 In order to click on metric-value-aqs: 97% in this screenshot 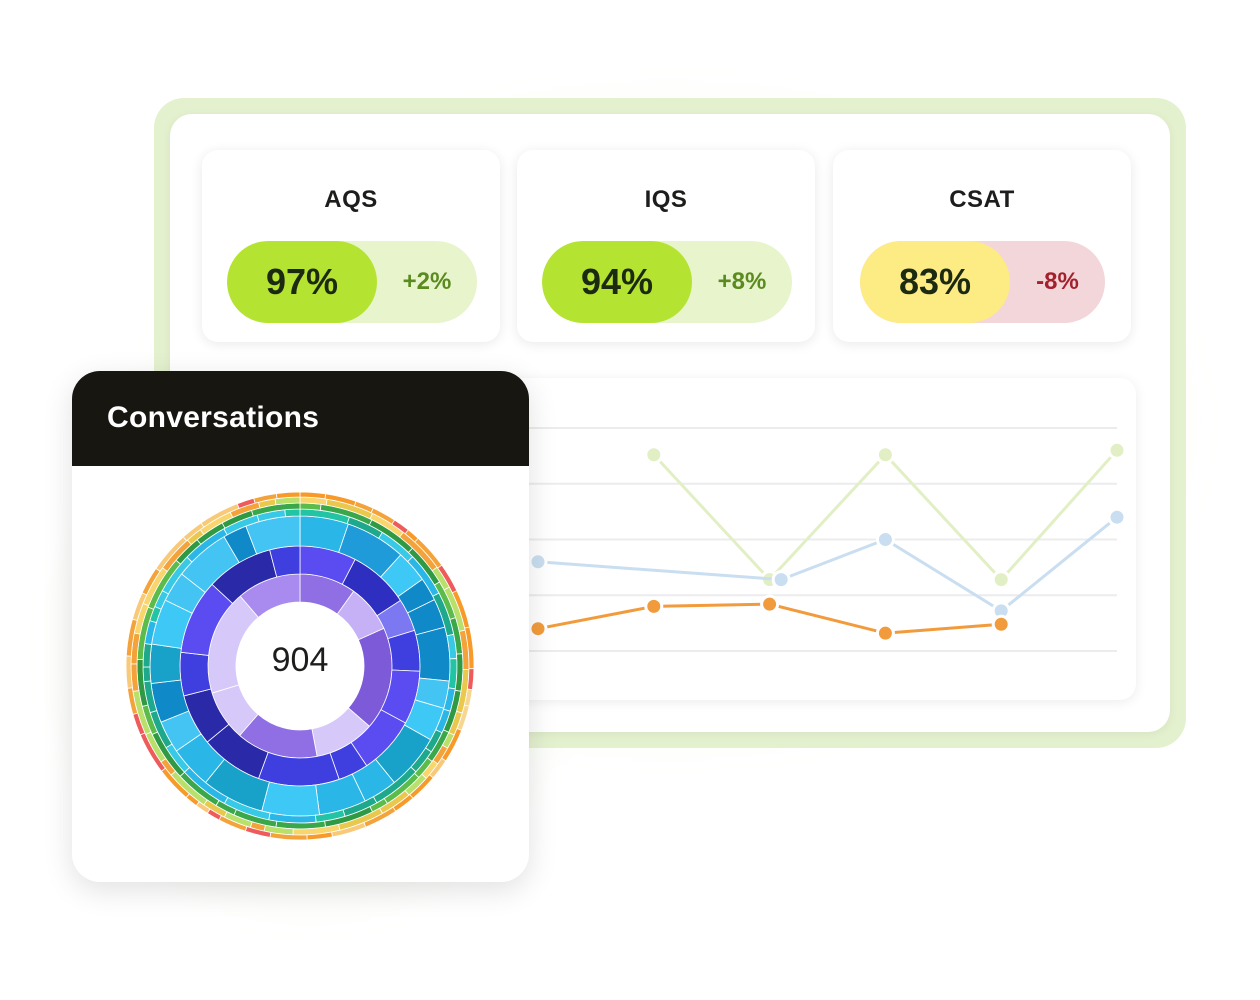, I will do `click(302, 282)`.